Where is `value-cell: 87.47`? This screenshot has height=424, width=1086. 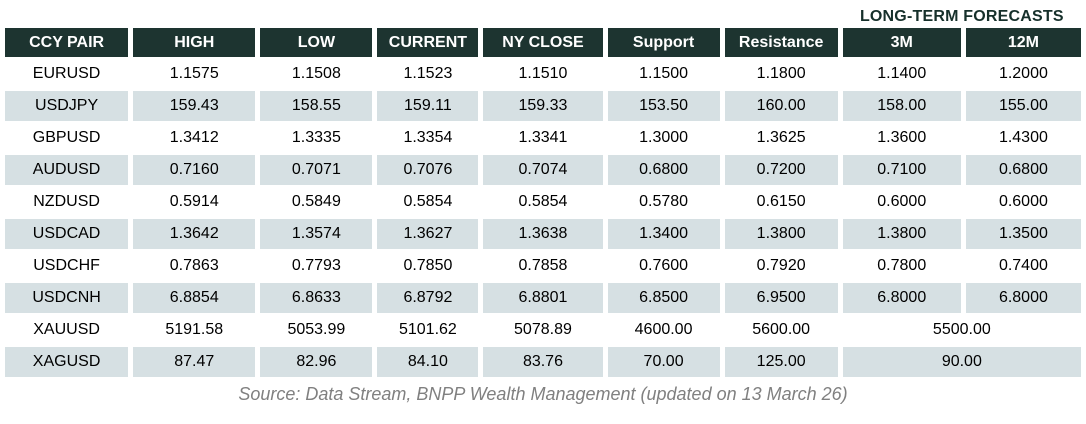
value-cell: 87.47 is located at coordinates (194, 362).